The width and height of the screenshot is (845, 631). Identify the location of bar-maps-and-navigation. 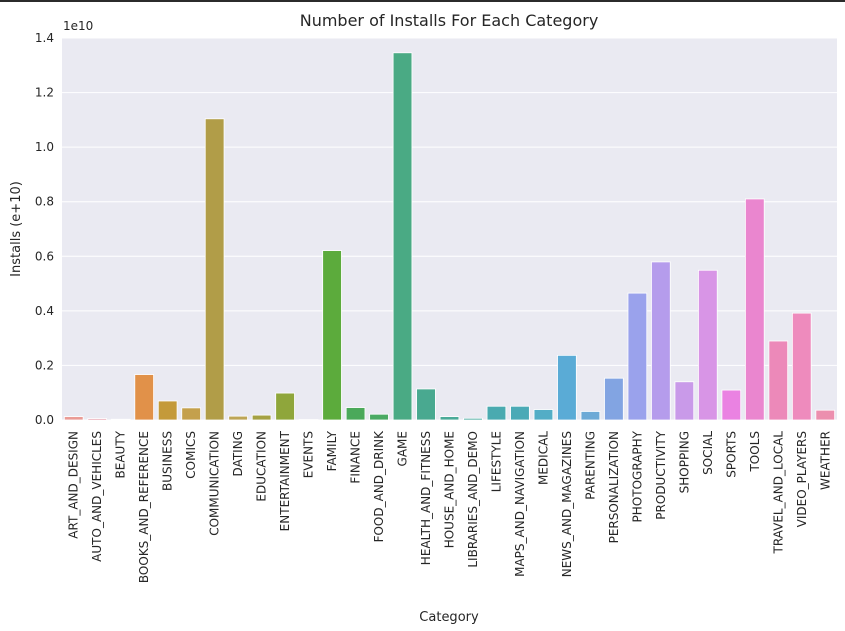
(520, 413).